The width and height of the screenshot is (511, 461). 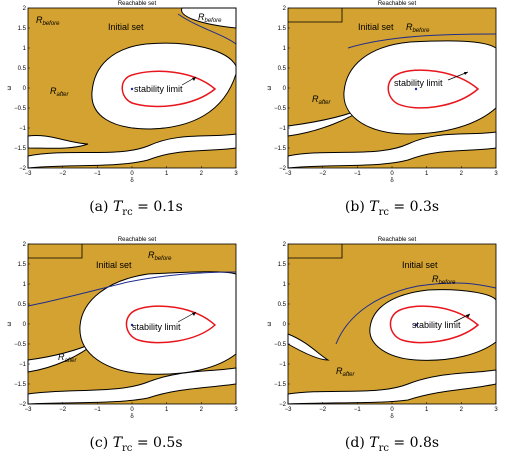 What do you see at coordinates (414, 207) in the screenshot?
I see `caption-value: = 0.3s` at bounding box center [414, 207].